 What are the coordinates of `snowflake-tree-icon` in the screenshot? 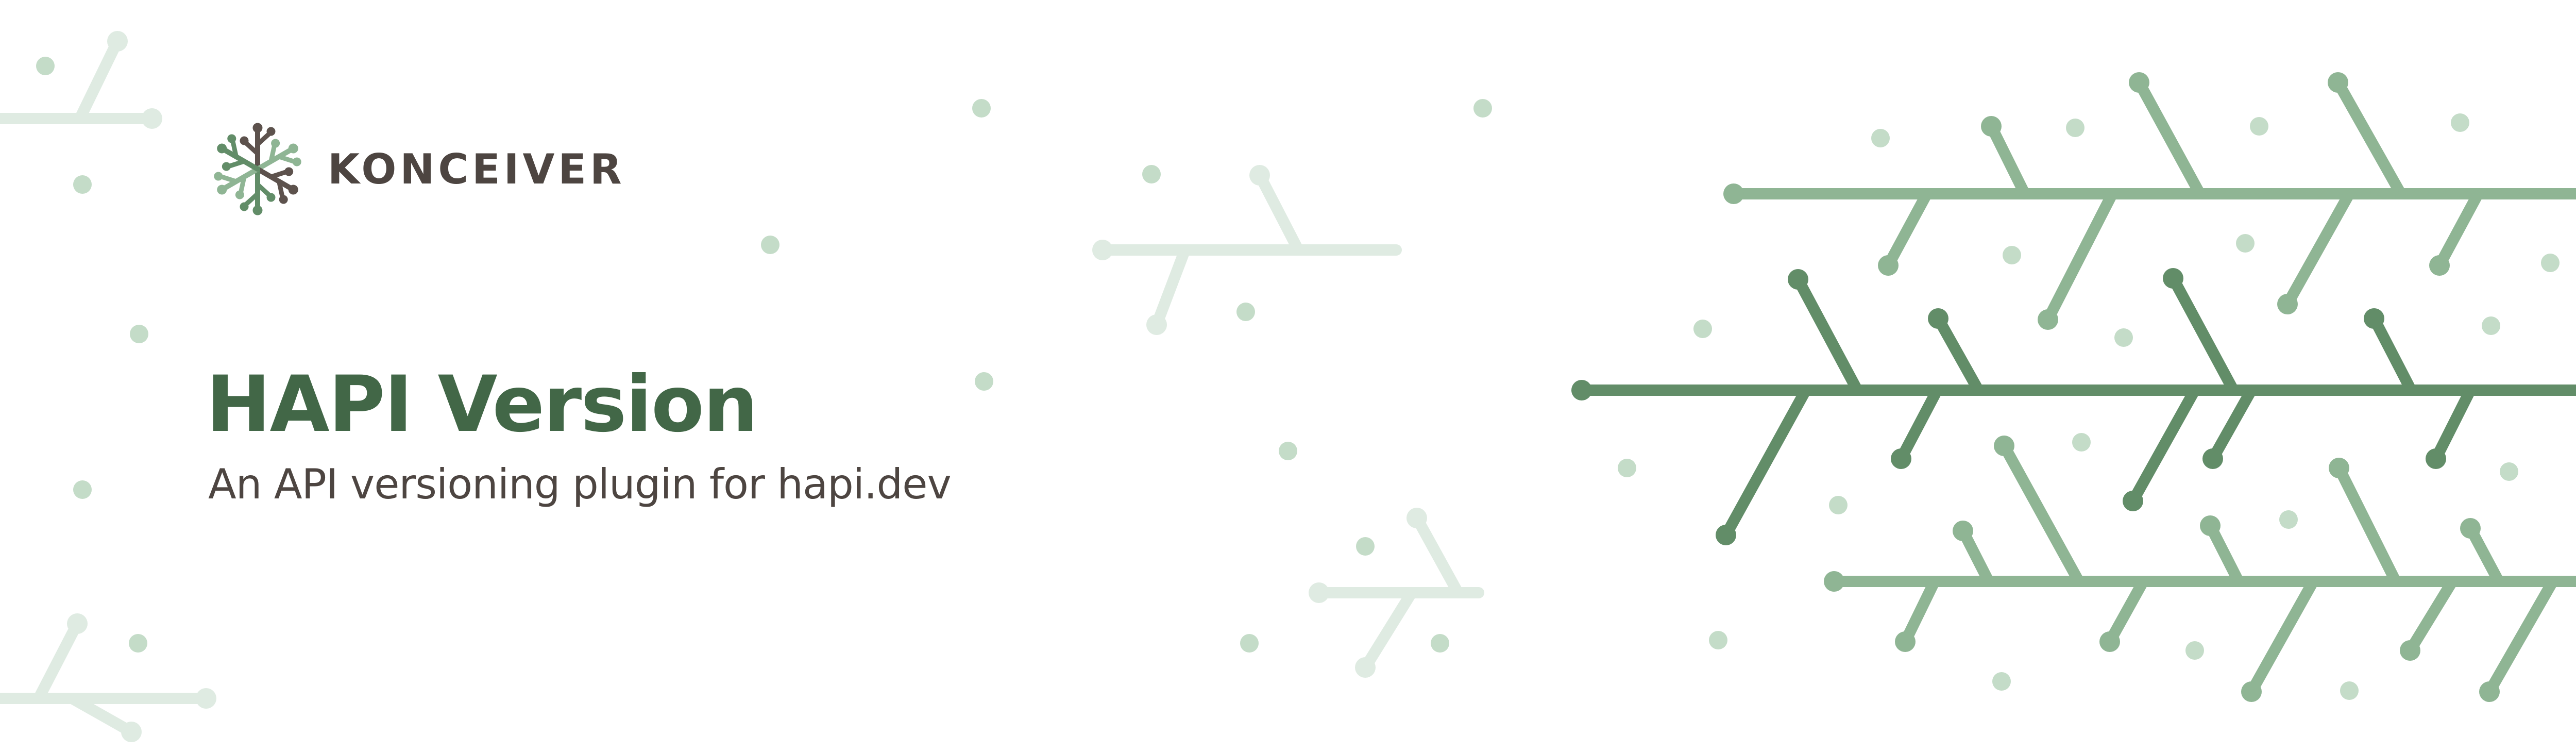 It's located at (257, 169).